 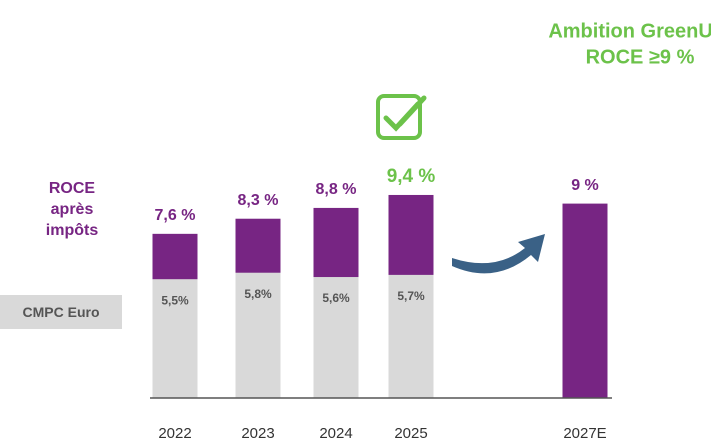 What do you see at coordinates (336, 189) in the screenshot?
I see `roce-label: 8,8 %` at bounding box center [336, 189].